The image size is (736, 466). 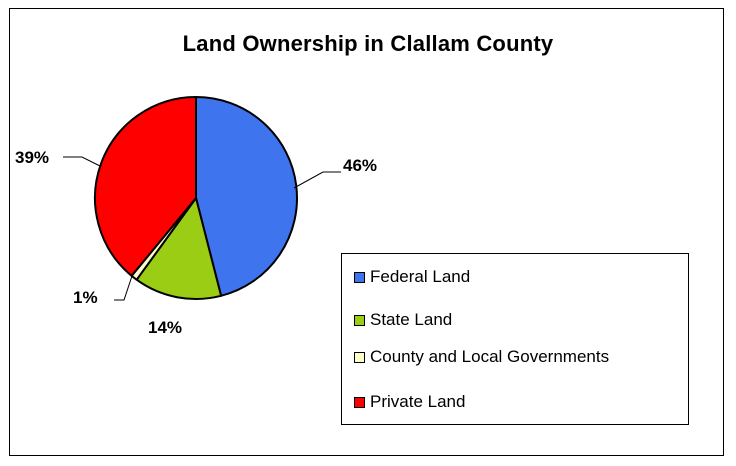 What do you see at coordinates (359, 402) in the screenshot?
I see `legend-swatch-private-land` at bounding box center [359, 402].